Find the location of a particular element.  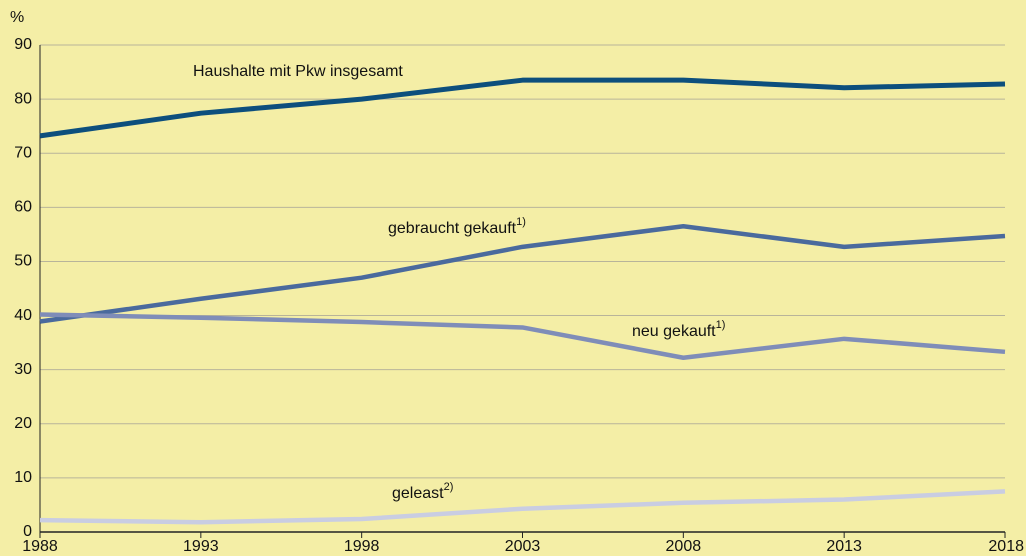

x-tick-label: 2008 is located at coordinates (684, 546).